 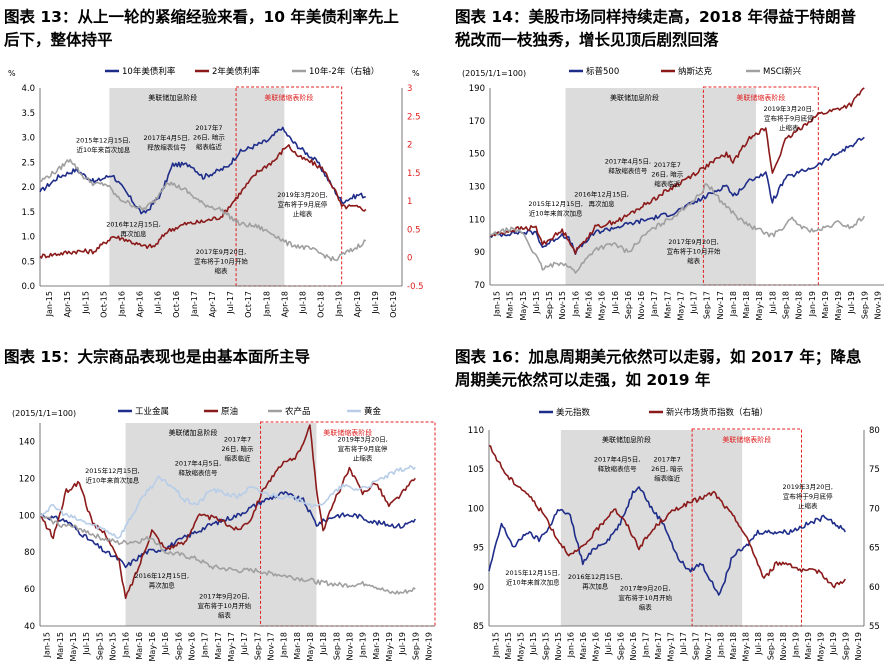 What do you see at coordinates (373, 411) in the screenshot?
I see `legend-label: 黄金` at bounding box center [373, 411].